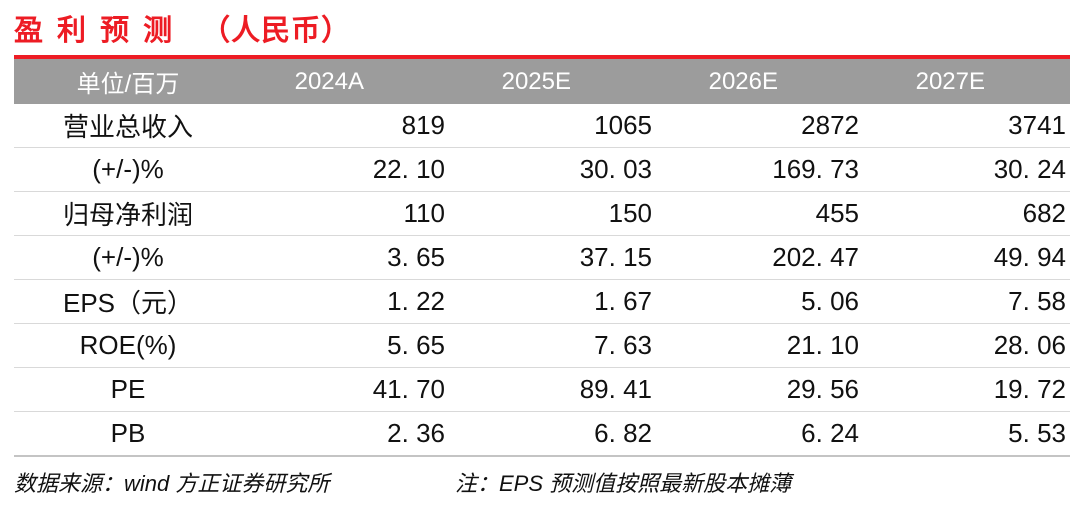 Image resolution: width=1080 pixels, height=507 pixels. I want to click on row-label: PE, so click(128, 389).